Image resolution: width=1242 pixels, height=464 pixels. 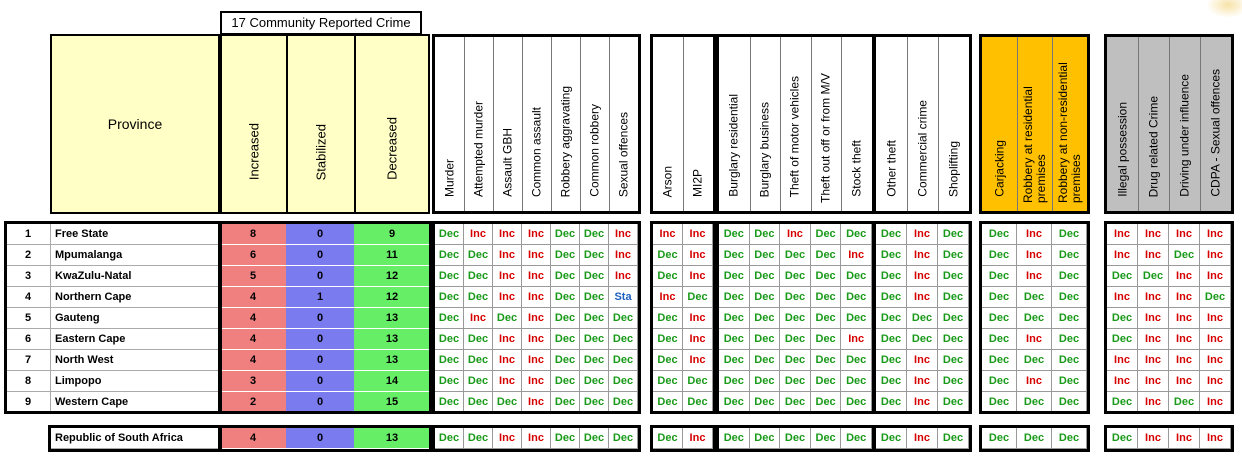 What do you see at coordinates (1224, 9) in the screenshot?
I see `corner-logo-icon` at bounding box center [1224, 9].